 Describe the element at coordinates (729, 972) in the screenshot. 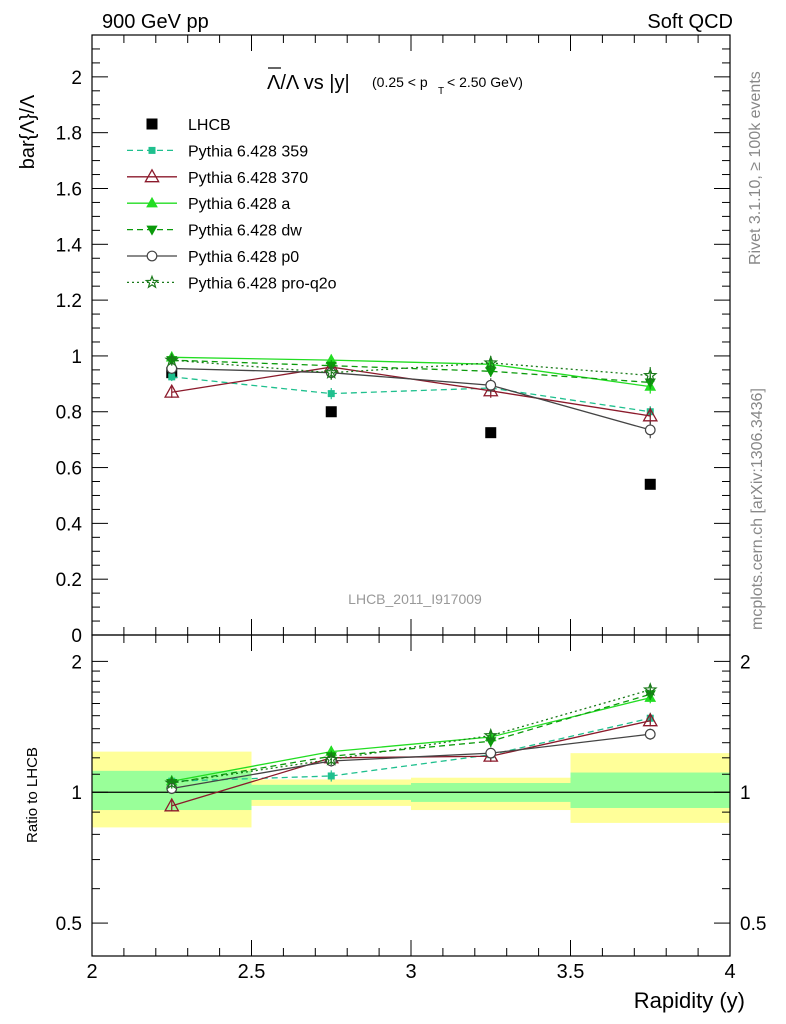

I see `xtick-label: 4` at that location.